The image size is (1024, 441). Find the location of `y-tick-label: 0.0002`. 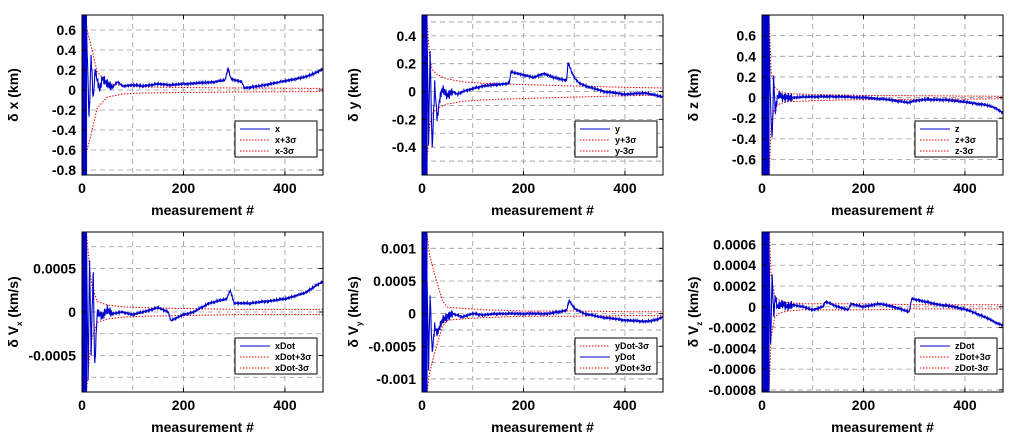

y-tick-label: 0.0002 is located at coordinates (734, 286).